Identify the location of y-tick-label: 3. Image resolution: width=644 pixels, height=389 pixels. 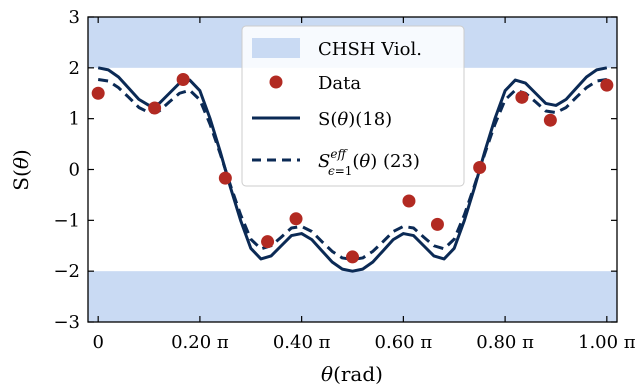
(74, 17).